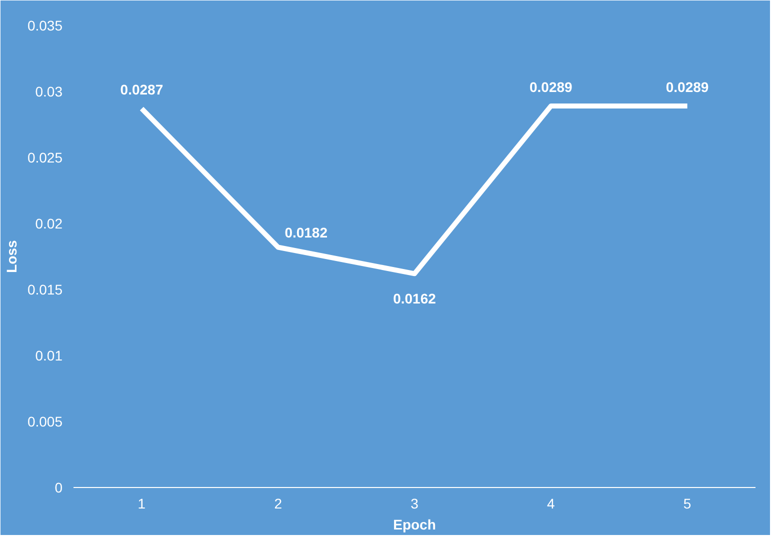 This screenshot has width=780, height=542. Describe the element at coordinates (49, 92) in the screenshot. I see `y-tick-label: 0.03` at that location.